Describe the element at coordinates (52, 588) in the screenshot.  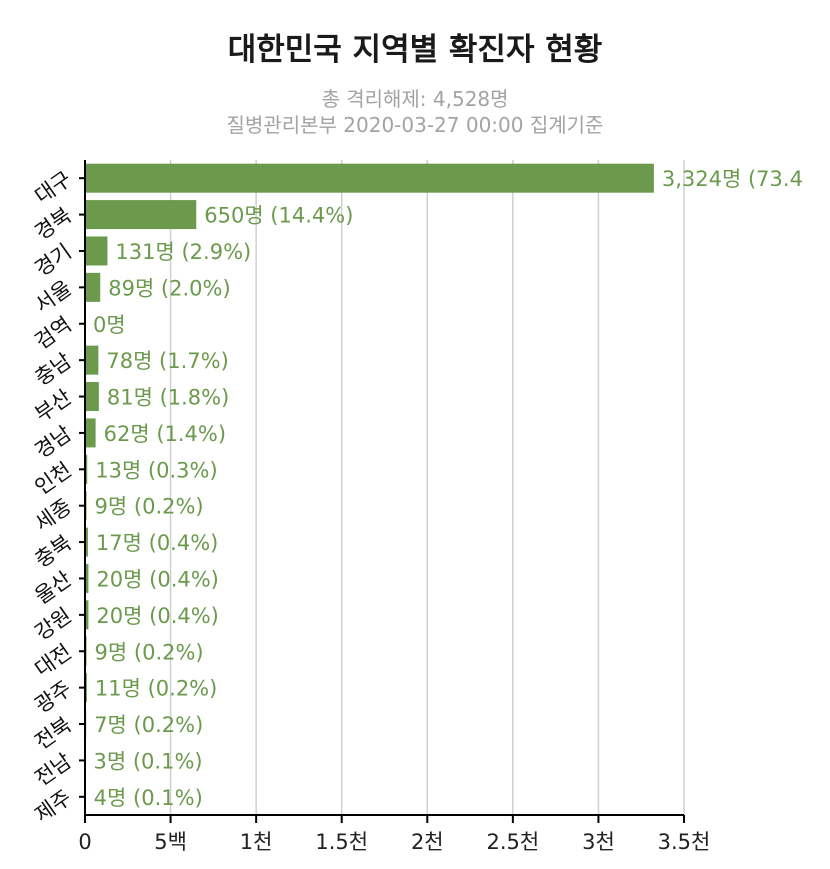
I see `y-category-label: 울산` at that location.